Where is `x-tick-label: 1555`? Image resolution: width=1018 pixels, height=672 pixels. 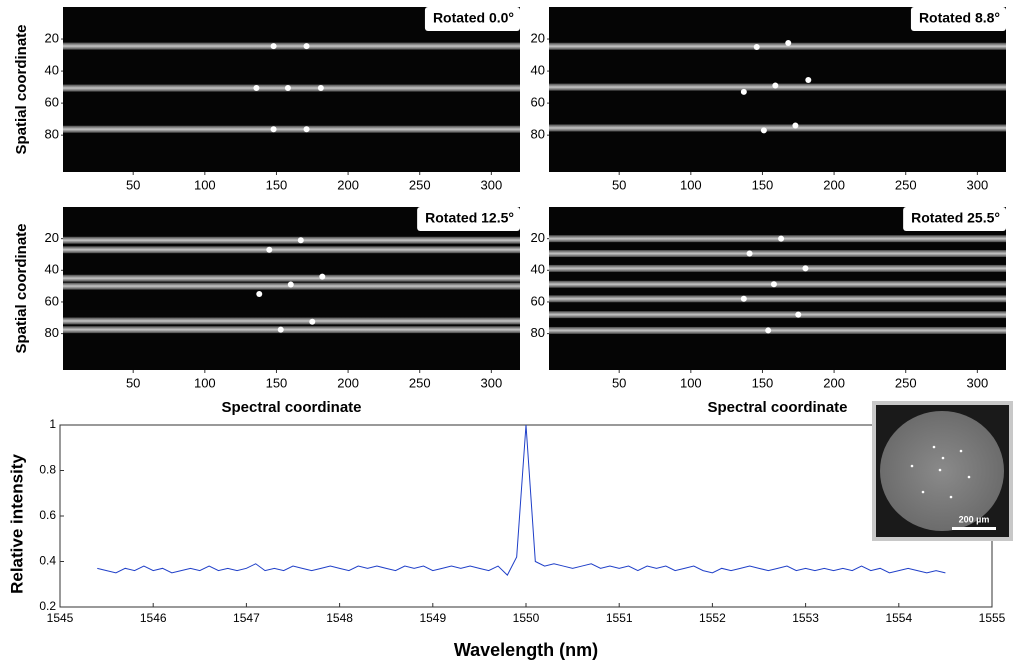 x-tick-label: 1555 is located at coordinates (992, 618).